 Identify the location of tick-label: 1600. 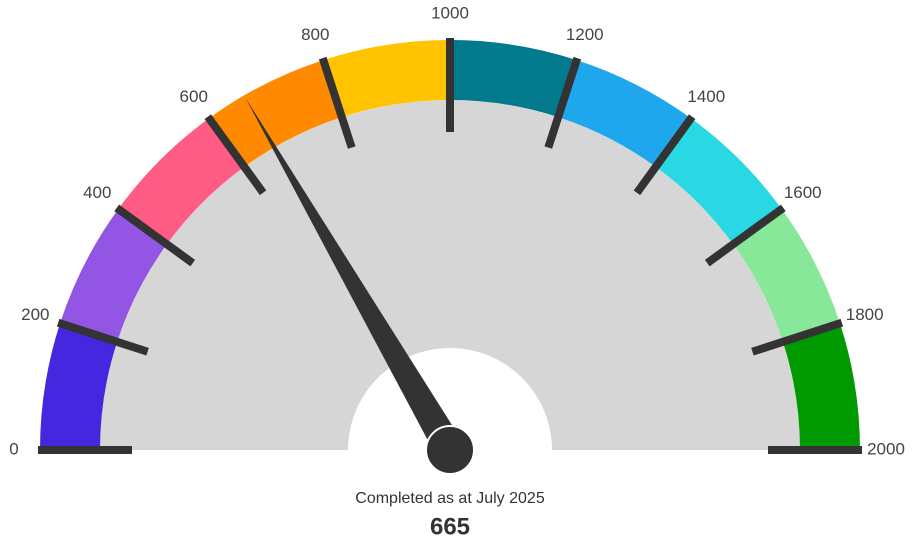
(803, 192).